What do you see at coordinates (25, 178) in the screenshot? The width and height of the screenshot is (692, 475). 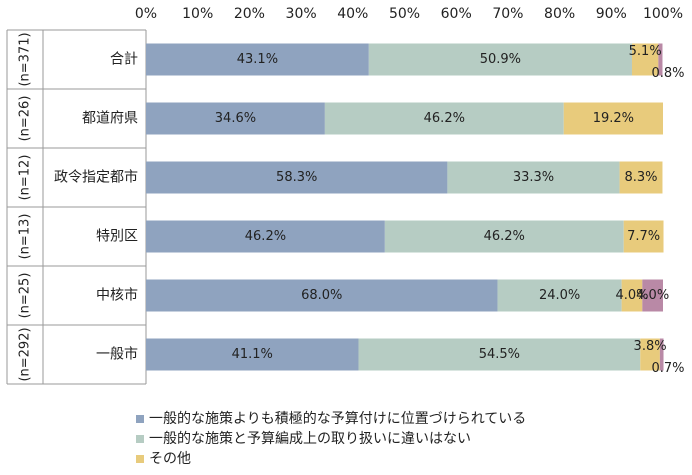 I see `group-size-label: (n=12)` at bounding box center [25, 178].